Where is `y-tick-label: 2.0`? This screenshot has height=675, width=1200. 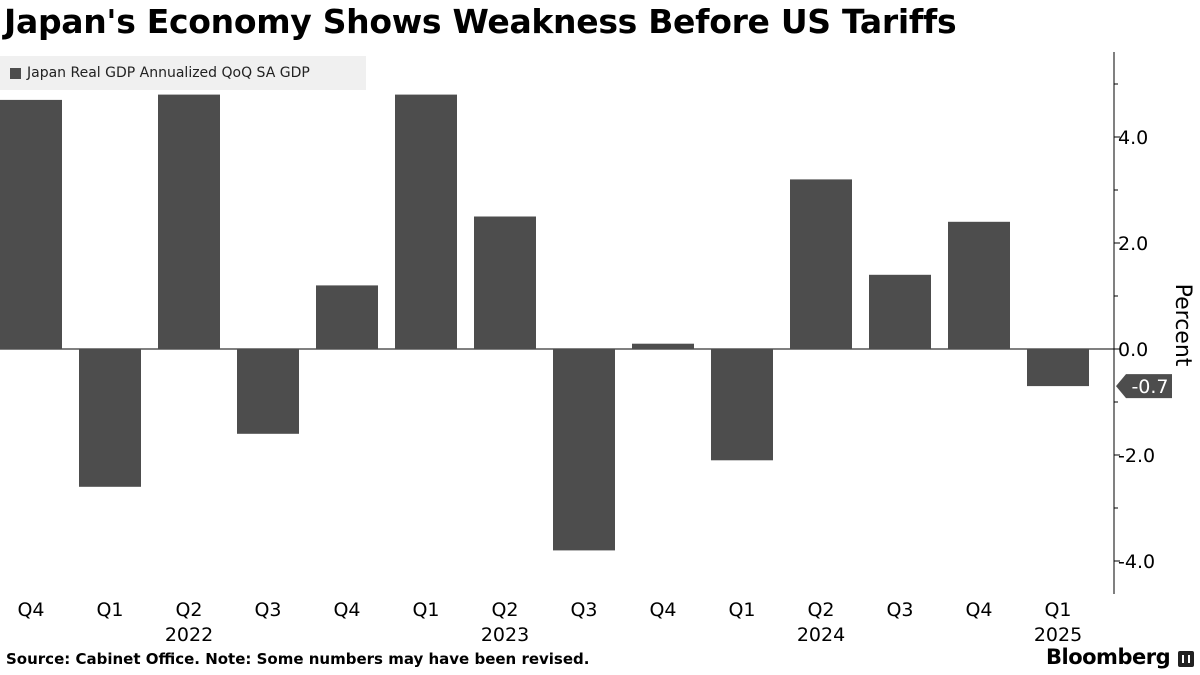
y-tick-label: 2.0 is located at coordinates (1133, 244).